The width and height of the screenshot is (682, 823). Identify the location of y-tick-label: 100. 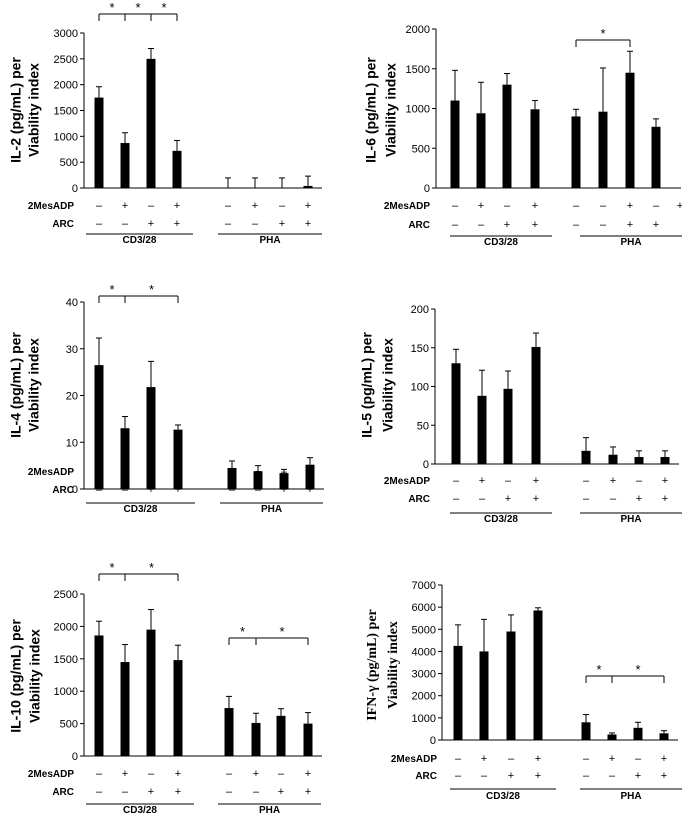
(420, 388).